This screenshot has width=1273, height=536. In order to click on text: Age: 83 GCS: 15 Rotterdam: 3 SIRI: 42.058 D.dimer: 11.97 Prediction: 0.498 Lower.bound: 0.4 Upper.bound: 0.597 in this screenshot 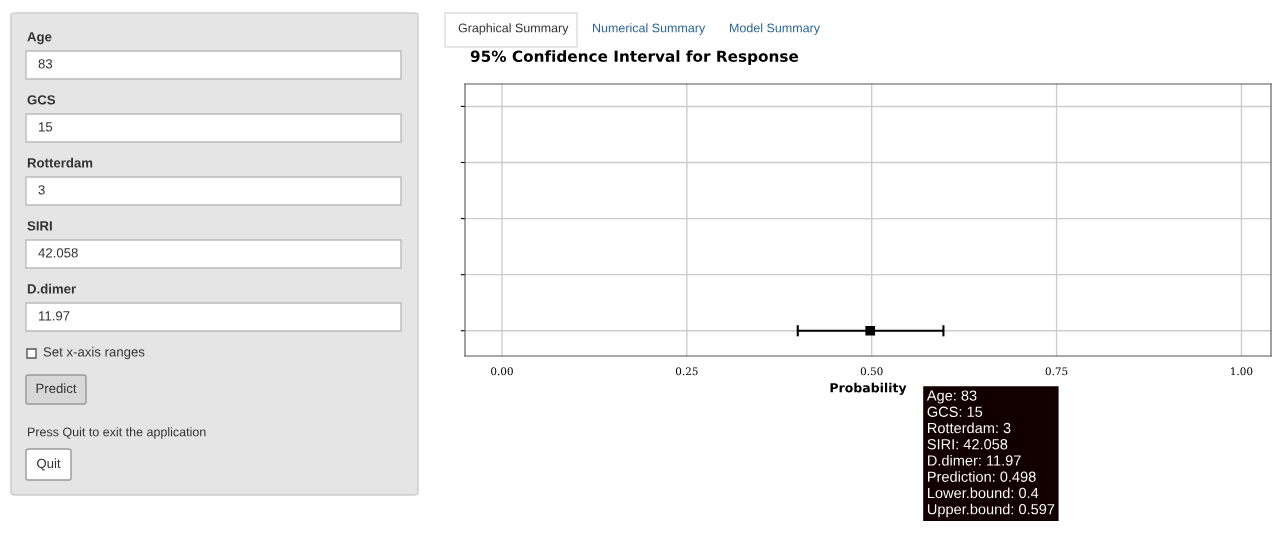, I will do `click(990, 454)`.